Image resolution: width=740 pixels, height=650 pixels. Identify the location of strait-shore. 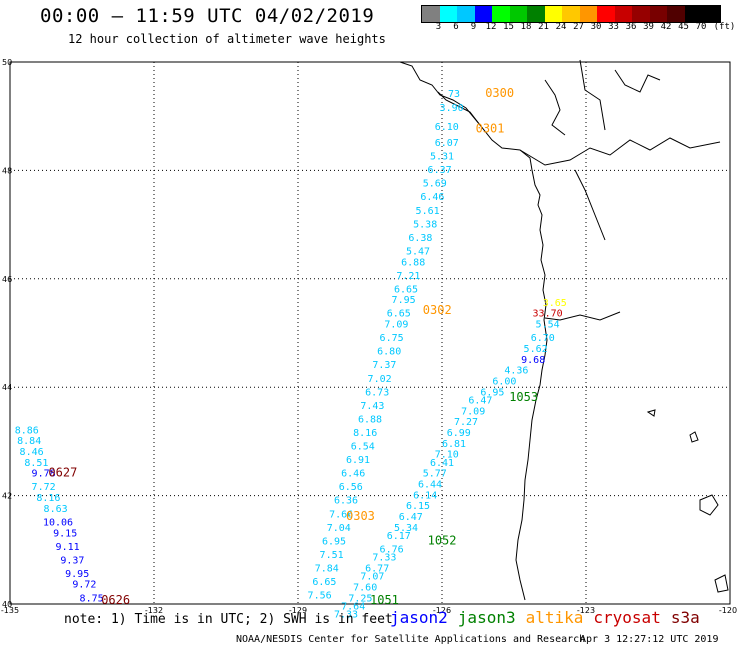
(620, 151).